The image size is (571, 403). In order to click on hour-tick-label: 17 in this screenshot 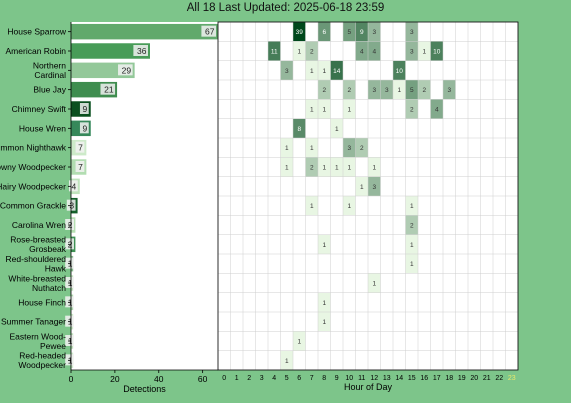, I will do `click(437, 378)`.